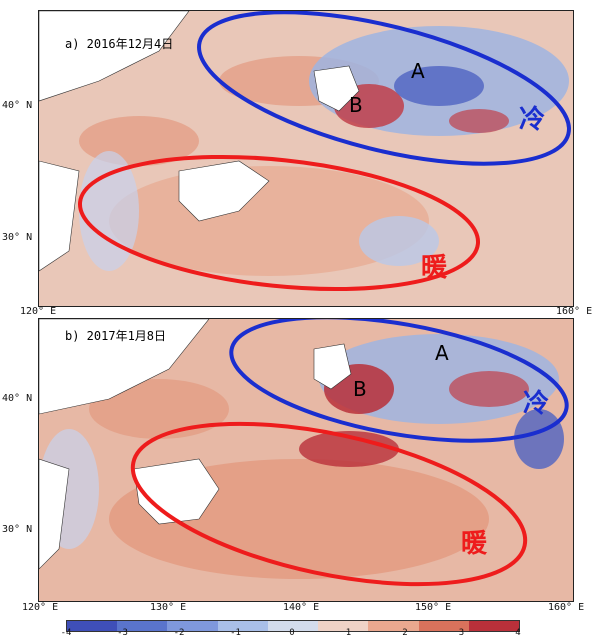  What do you see at coordinates (38, 311) in the screenshot?
I see `lon-tick-120-mid: 120° E` at bounding box center [38, 311].